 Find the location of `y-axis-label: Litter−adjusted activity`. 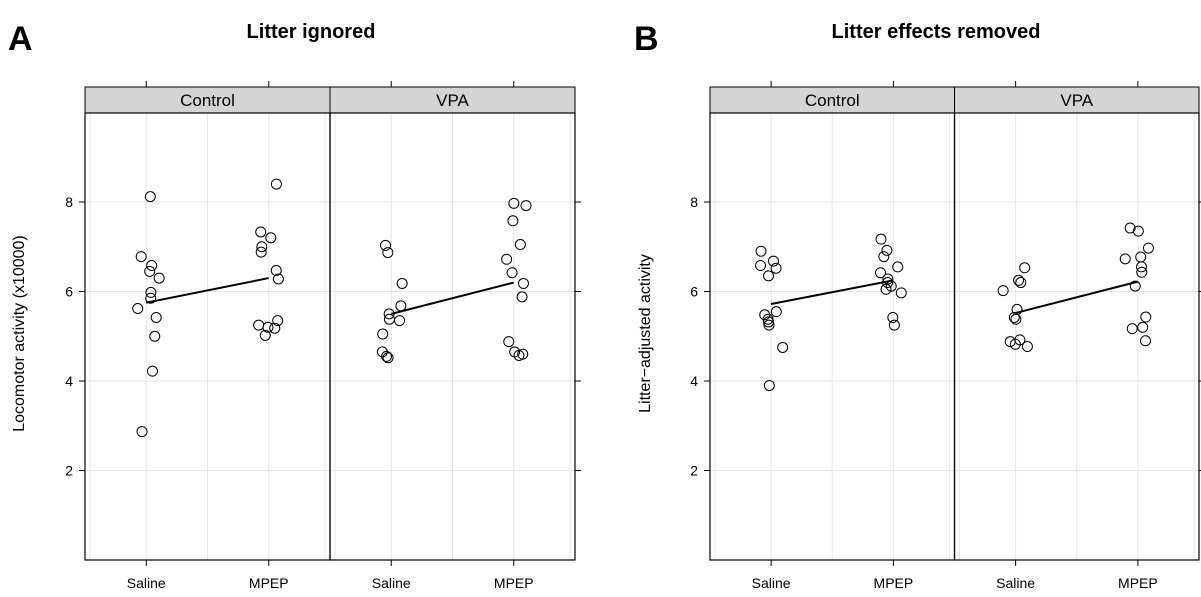

y-axis-label: Litter−adjusted activity is located at coordinates (645, 333).